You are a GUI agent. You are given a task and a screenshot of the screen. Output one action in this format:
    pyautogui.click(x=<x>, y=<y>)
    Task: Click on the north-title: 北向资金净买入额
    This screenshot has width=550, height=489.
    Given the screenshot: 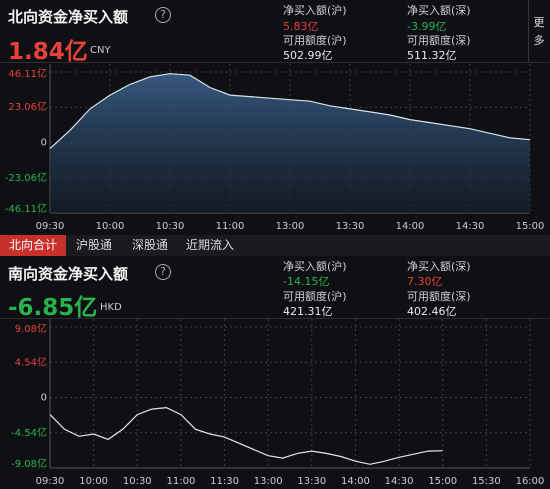 What is the action you would take?
    pyautogui.click(x=68, y=17)
    